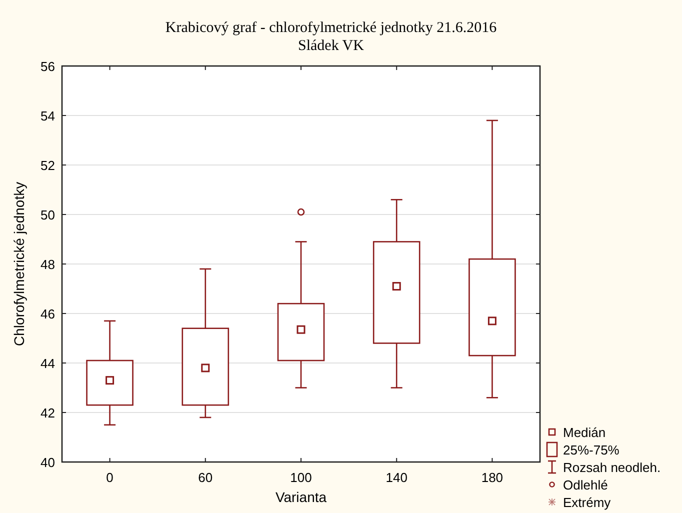 The height and width of the screenshot is (513, 682). What do you see at coordinates (301, 477) in the screenshot?
I see `x-tick-label: 100` at bounding box center [301, 477].